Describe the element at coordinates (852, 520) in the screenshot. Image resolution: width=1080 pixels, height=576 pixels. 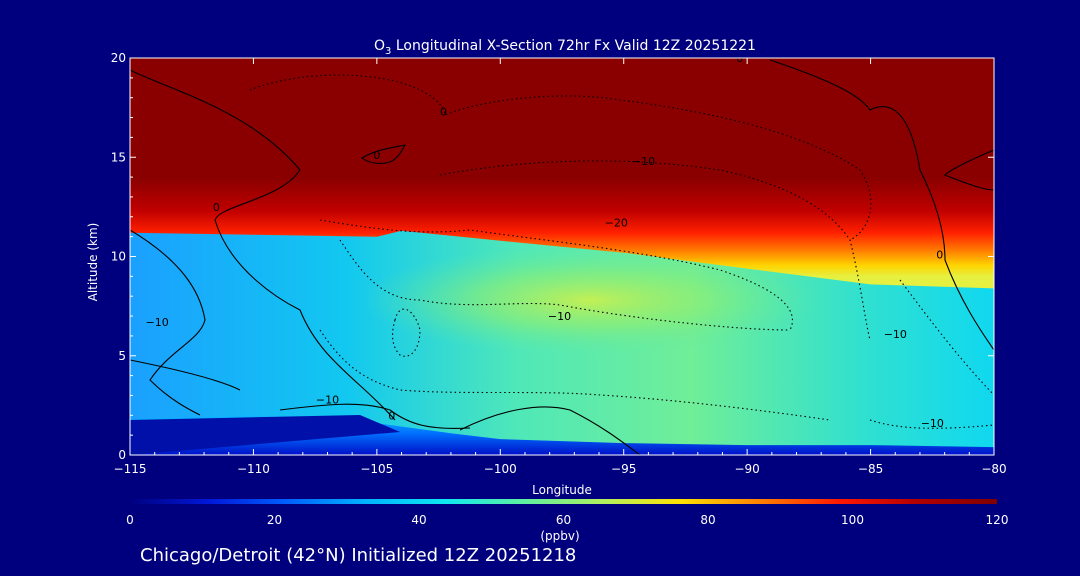
I see `colorbar-tick-label: 100` at that location.